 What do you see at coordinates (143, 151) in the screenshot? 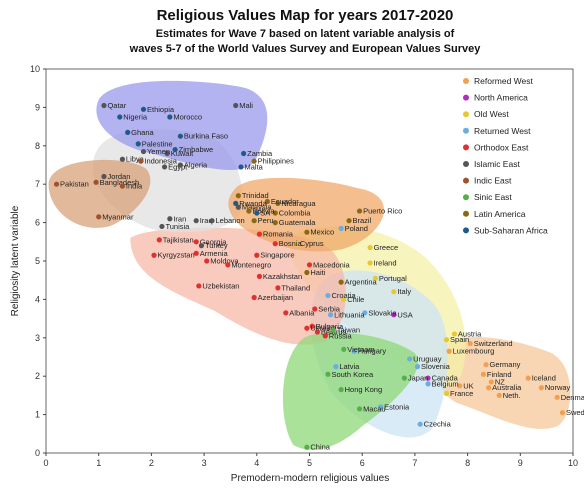
I see `point-yemen` at bounding box center [143, 151].